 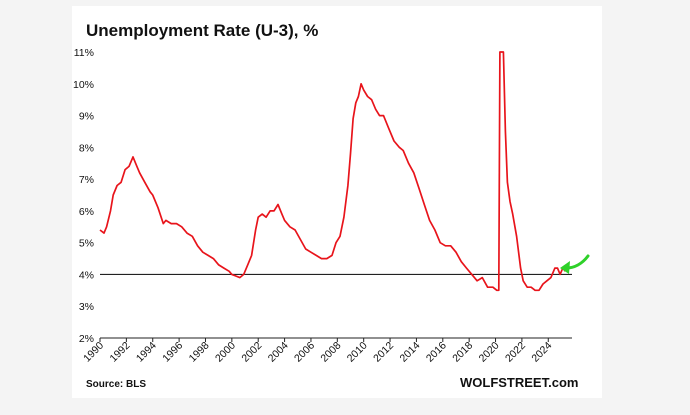 What do you see at coordinates (86, 275) in the screenshot?
I see `y-tick-label: 4%` at bounding box center [86, 275].